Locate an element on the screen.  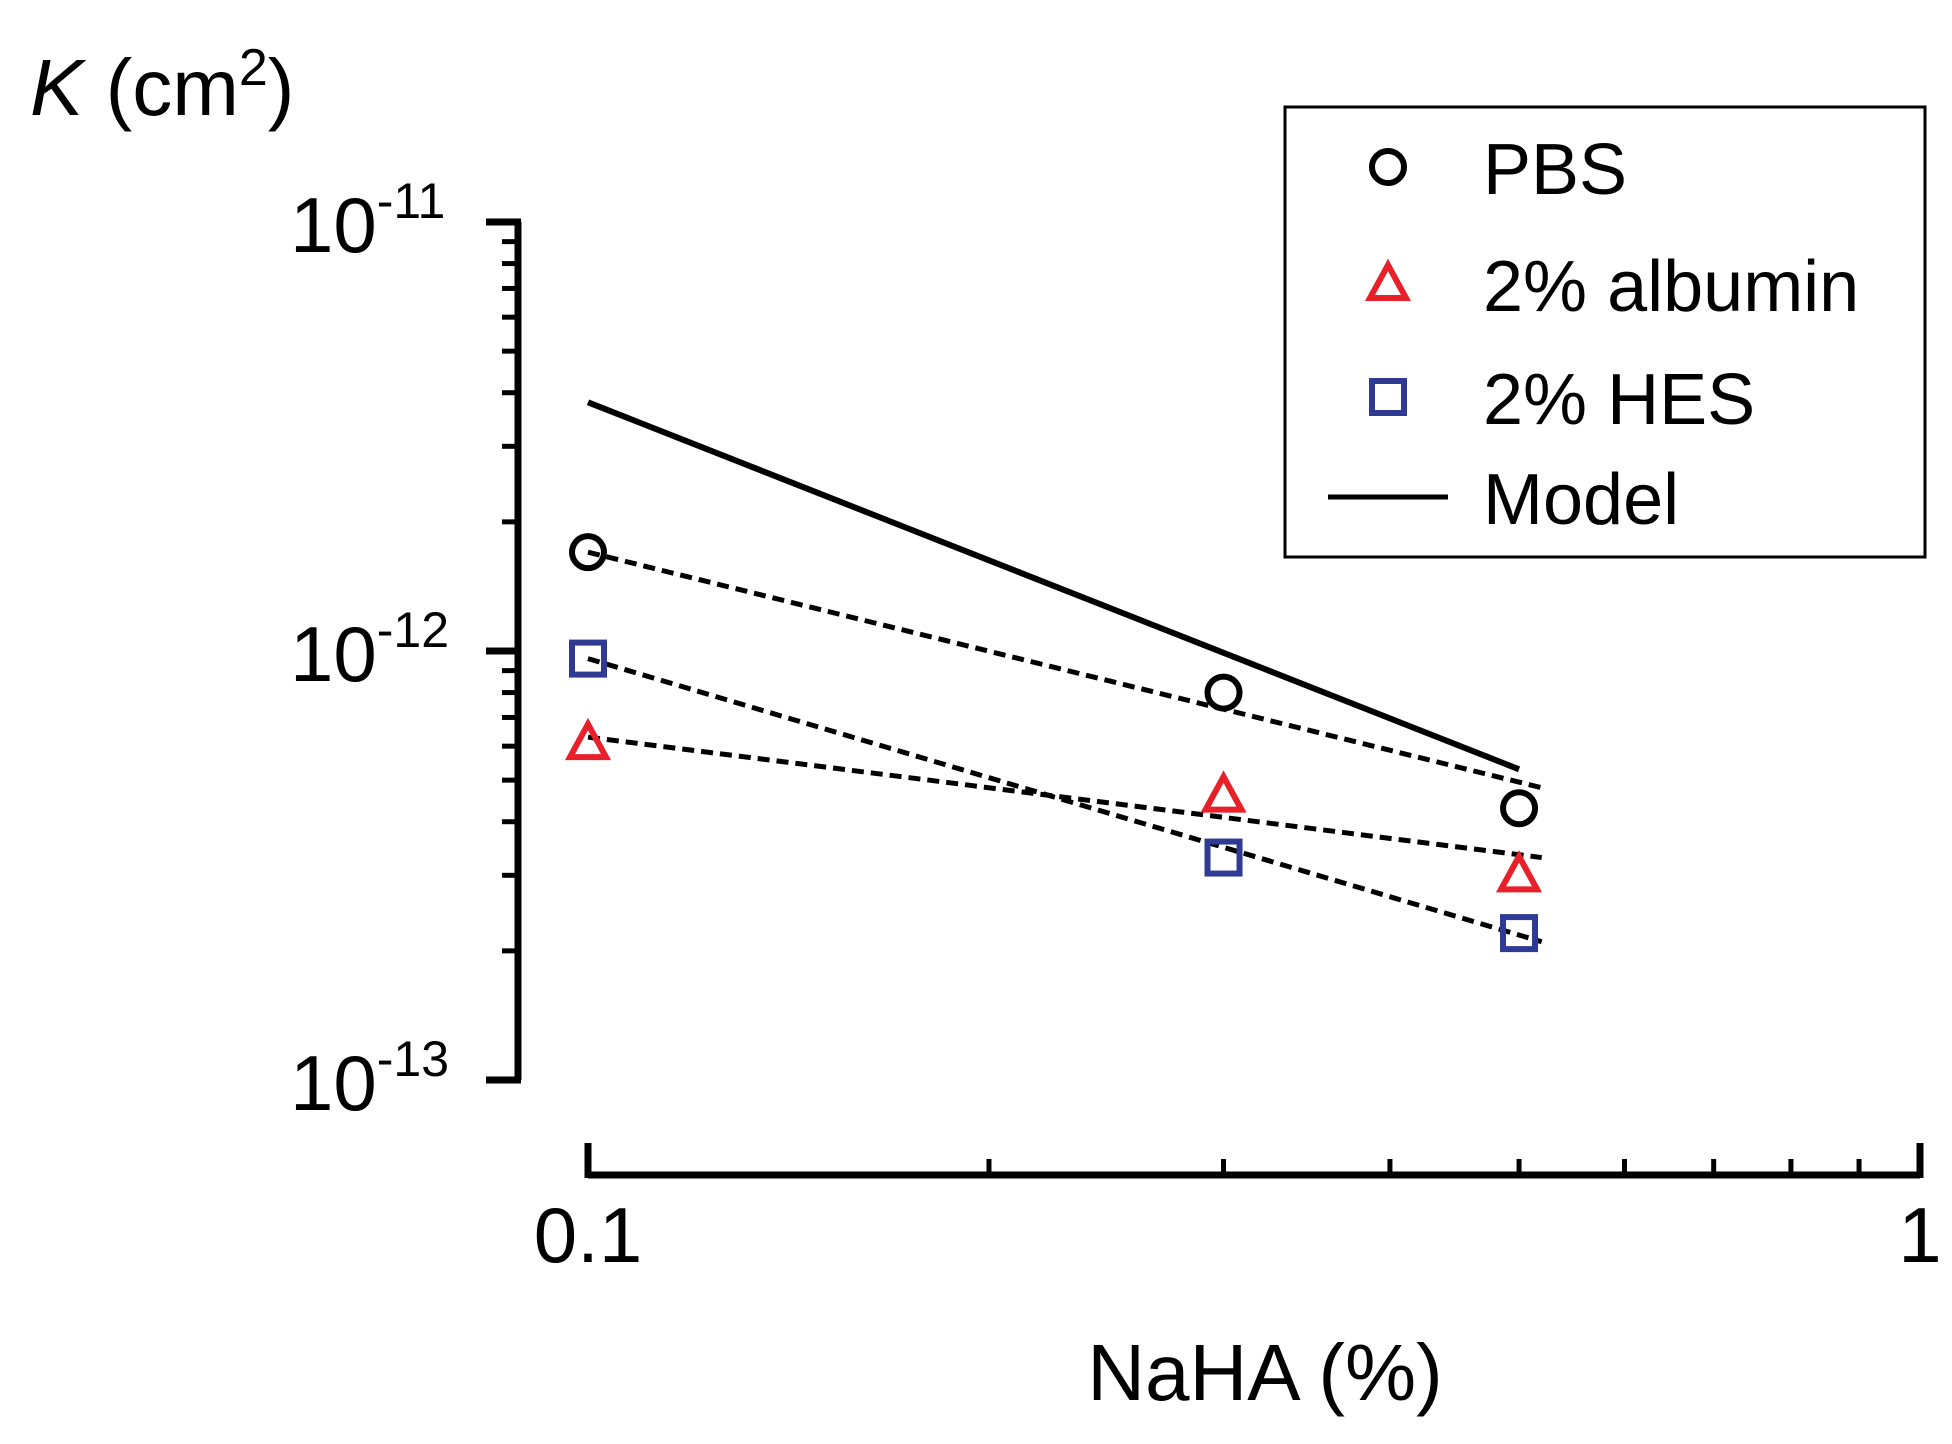
y-axis-label-close: ) is located at coordinates (281, 87).